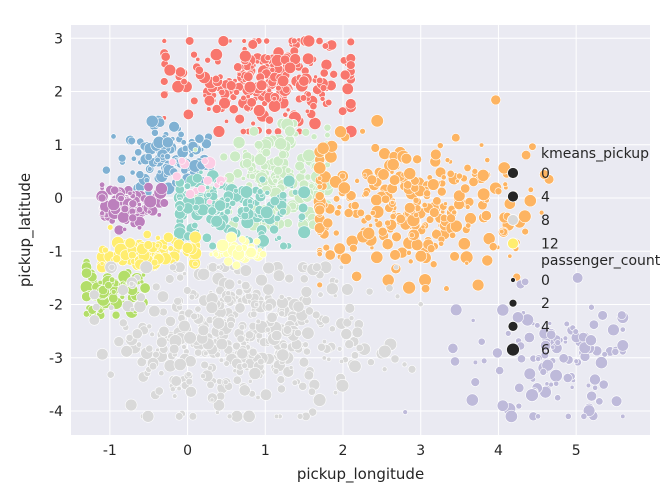  I want to click on legend: kmeans_pickup passenger_count 0 4 8 12 0 2 4 6, so click(583, 252).